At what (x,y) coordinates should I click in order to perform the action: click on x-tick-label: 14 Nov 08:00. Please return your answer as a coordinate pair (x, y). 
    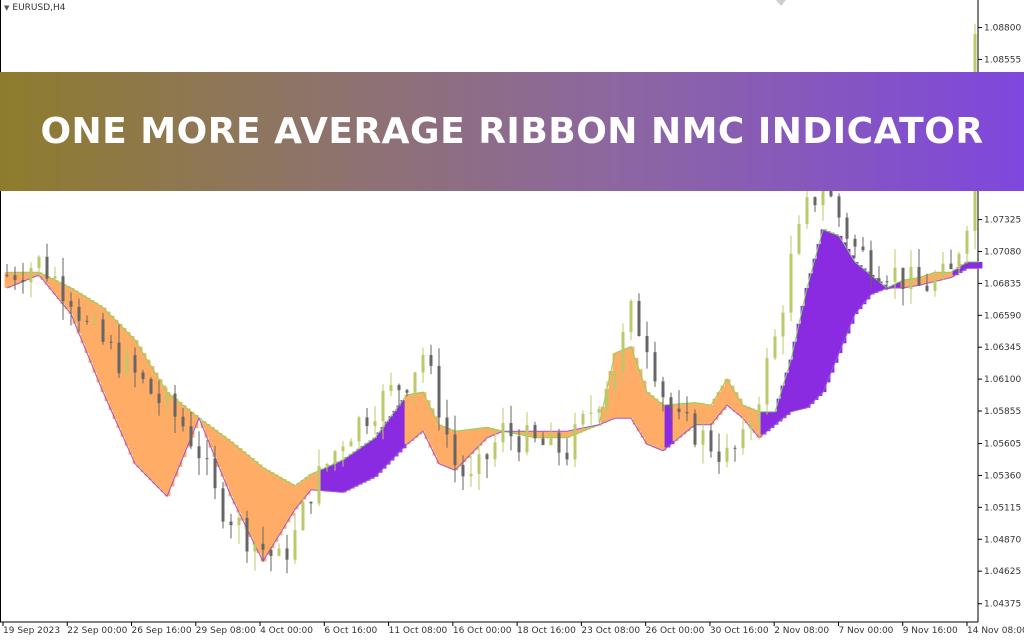
    Looking at the image, I should click on (995, 631).